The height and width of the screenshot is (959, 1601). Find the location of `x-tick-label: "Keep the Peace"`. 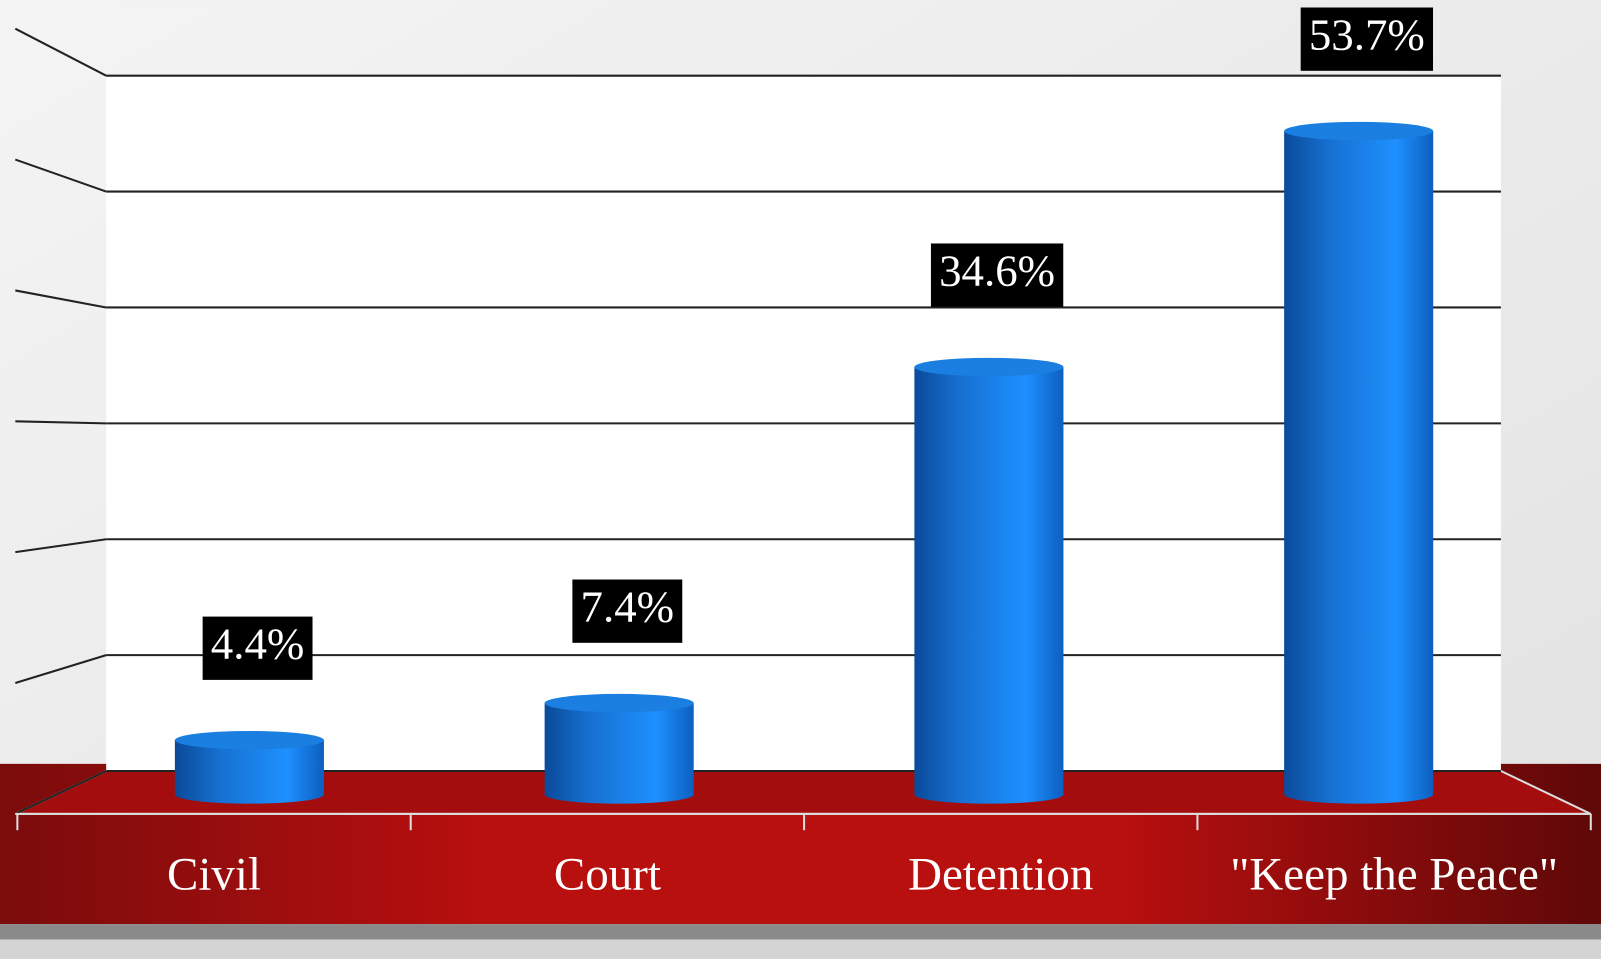

x-tick-label: "Keep the Peace" is located at coordinates (1394, 873).